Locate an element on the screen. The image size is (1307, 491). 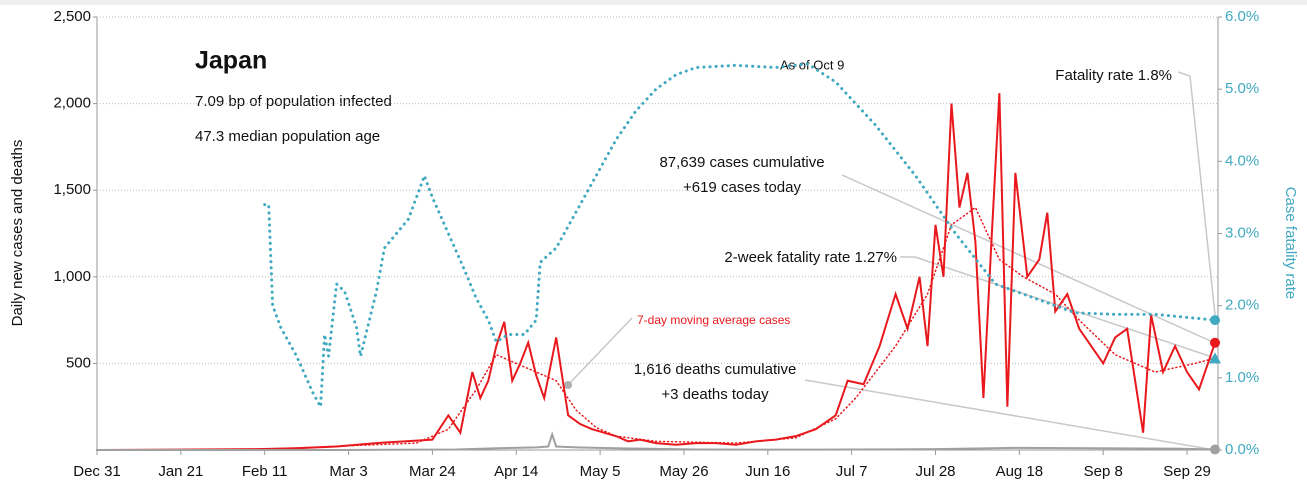
y-tick-label: 2,000 is located at coordinates (72, 103).